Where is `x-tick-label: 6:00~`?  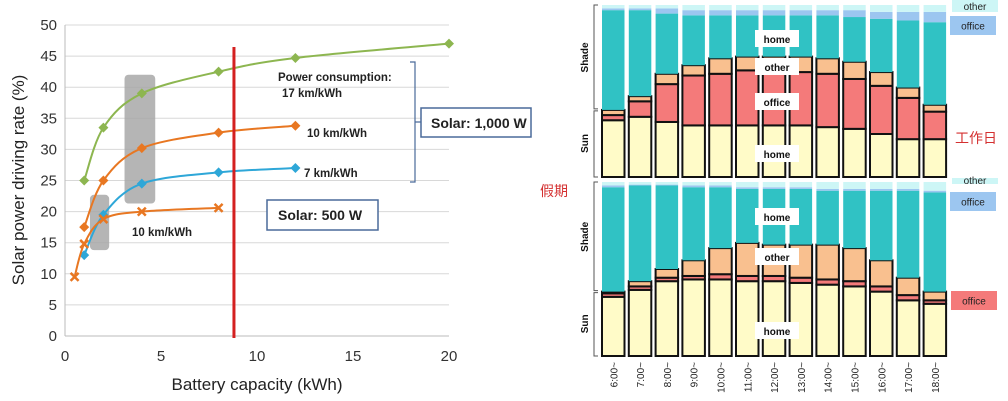 x-tick-label: 6:00~ is located at coordinates (614, 374).